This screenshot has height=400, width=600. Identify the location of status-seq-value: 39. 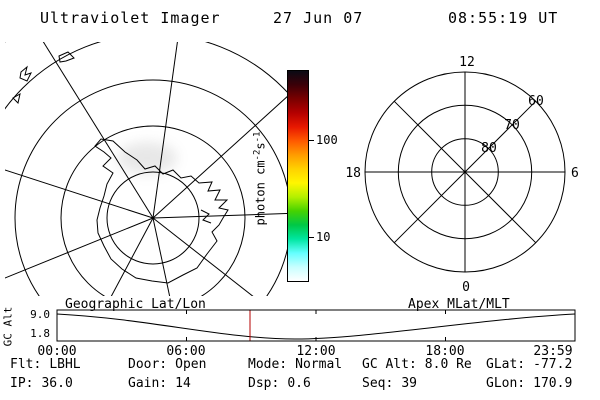
(409, 383).